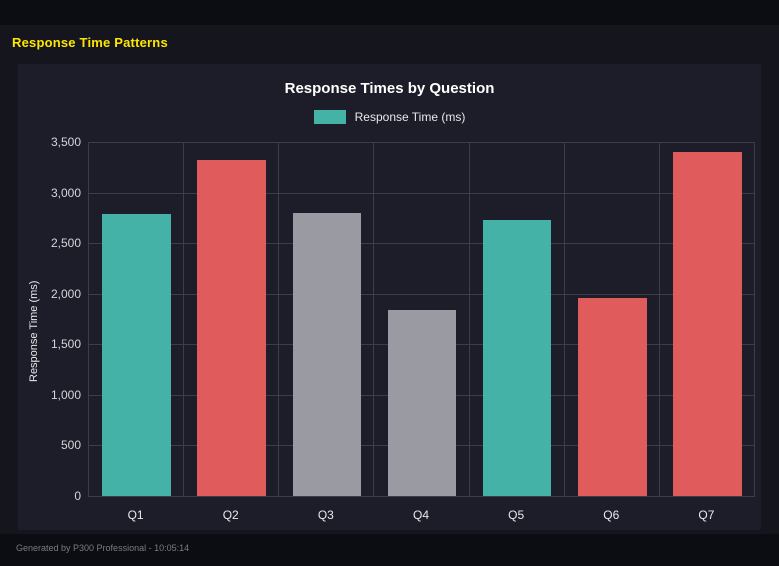 Image resolution: width=779 pixels, height=566 pixels. I want to click on x-tick-label: Q6, so click(611, 515).